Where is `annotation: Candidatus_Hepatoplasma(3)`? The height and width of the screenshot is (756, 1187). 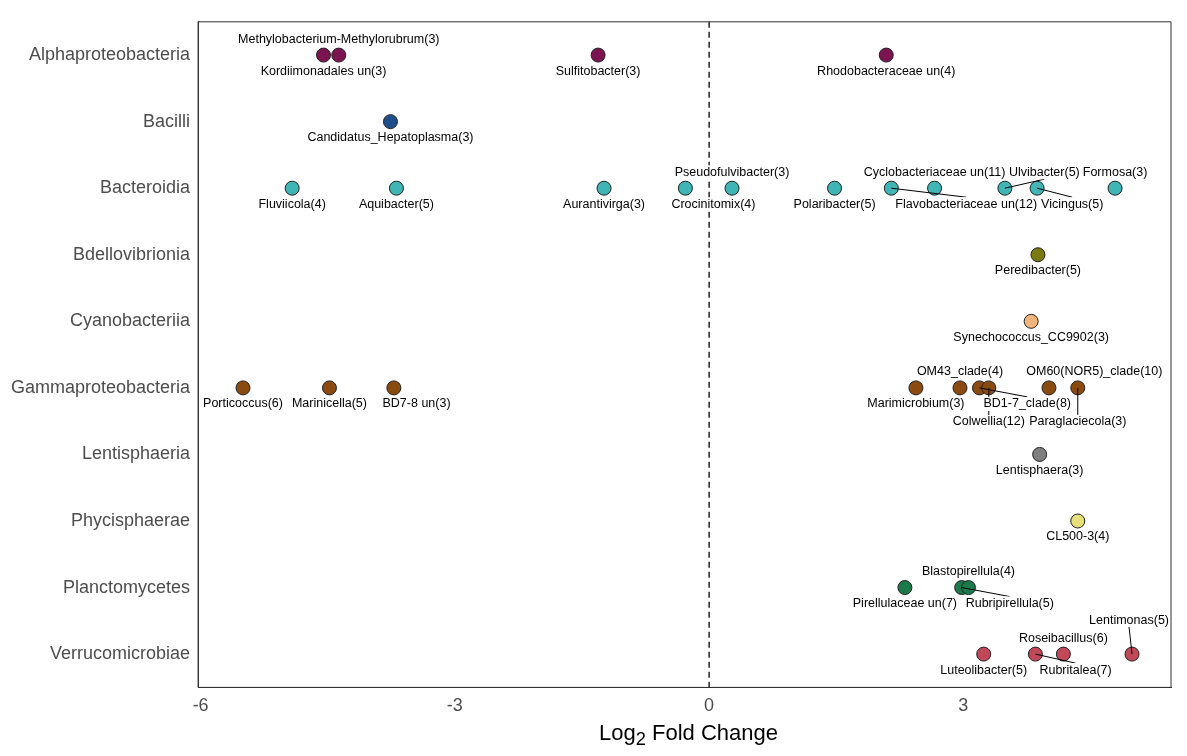 annotation: Candidatus_Hepatoplasma(3) is located at coordinates (390, 137).